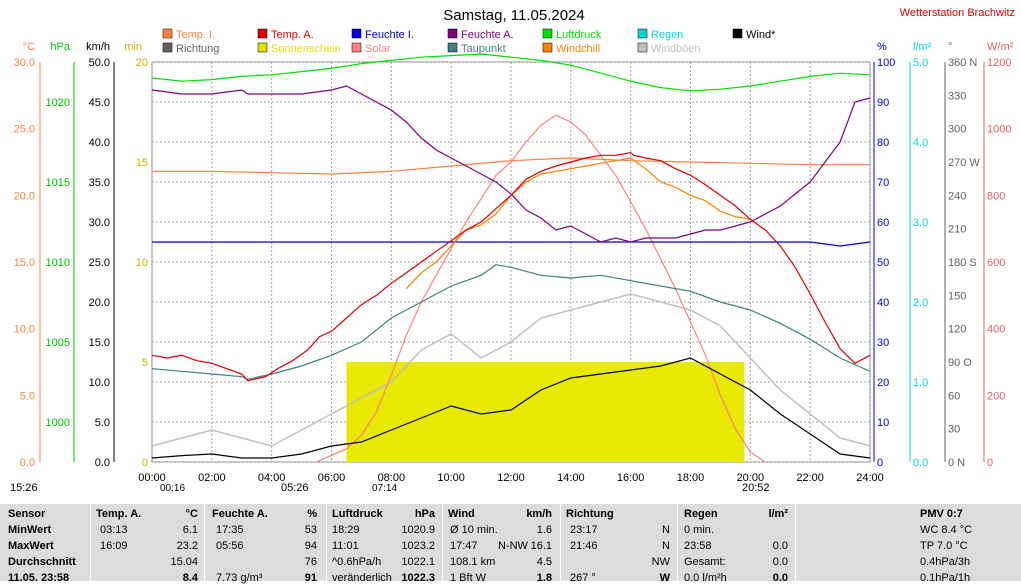  Describe the element at coordinates (996, 330) in the screenshot. I see `solar-tick-label: 400` at that location.